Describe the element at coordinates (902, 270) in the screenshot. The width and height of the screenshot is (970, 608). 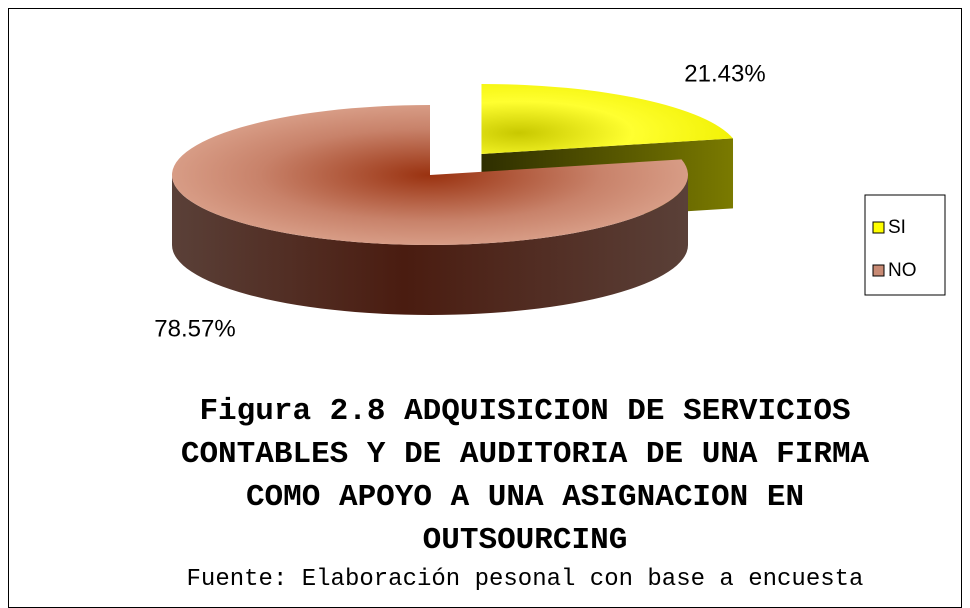
I see `legend-label: NO` at that location.